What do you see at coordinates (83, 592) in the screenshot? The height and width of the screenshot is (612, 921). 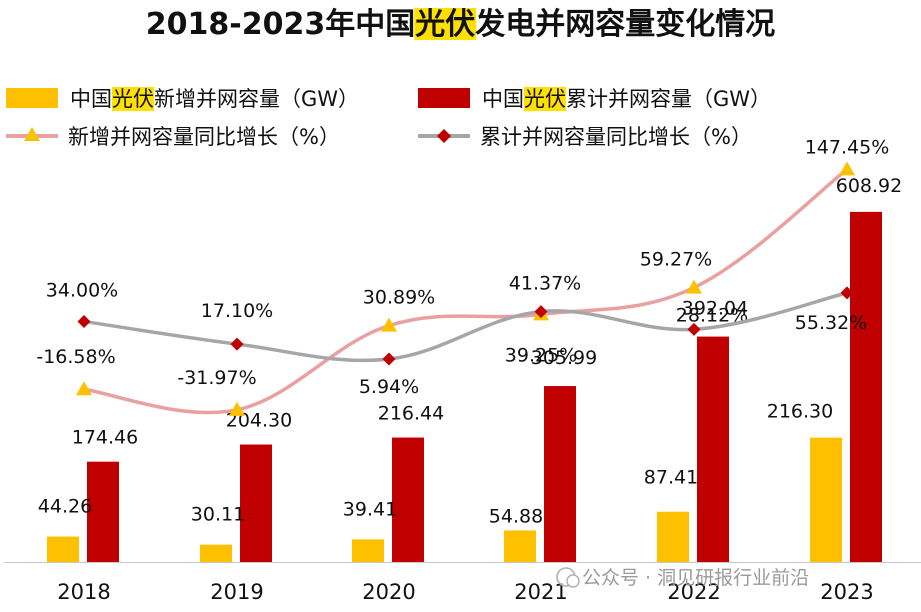 I see `x-tick-label: 2018` at bounding box center [83, 592].